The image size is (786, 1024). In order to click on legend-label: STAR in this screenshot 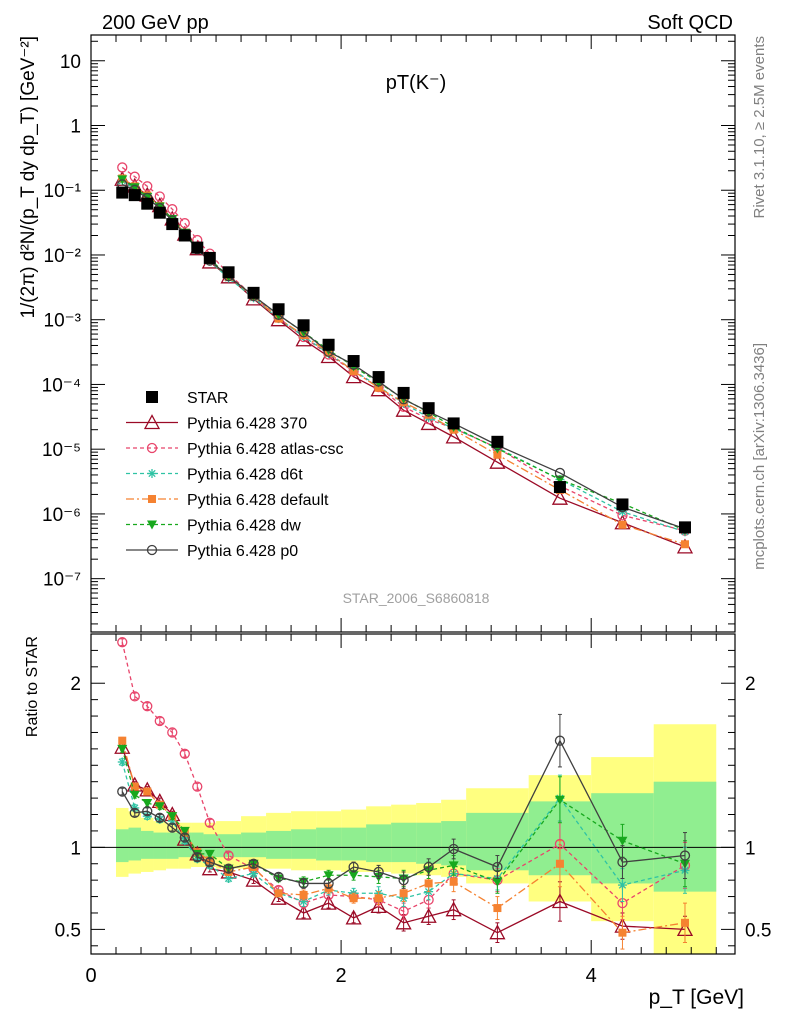, I will do `click(207, 398)`.